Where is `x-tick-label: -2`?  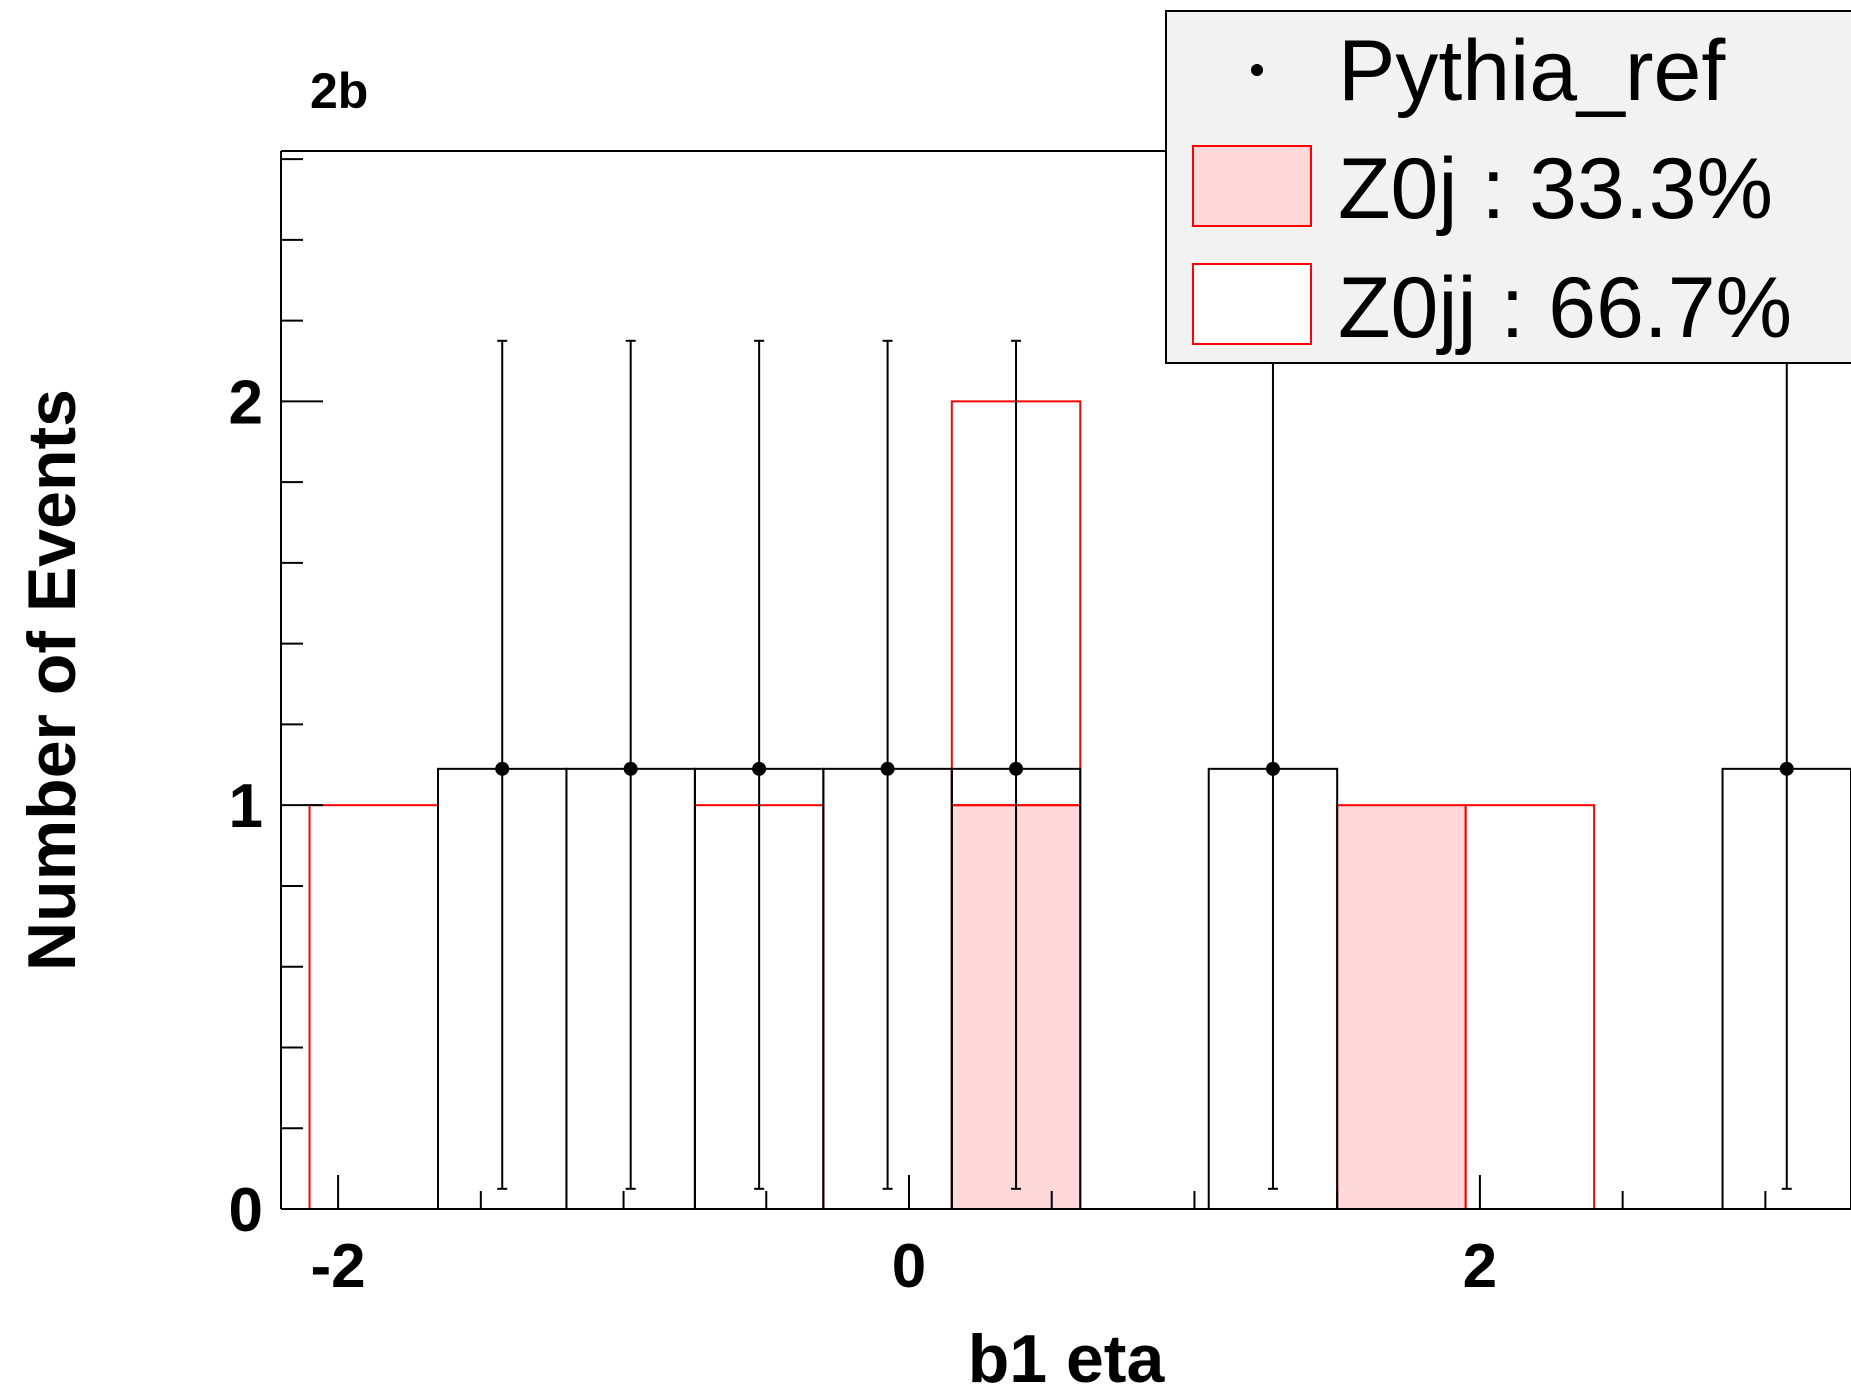
x-tick-label: -2 is located at coordinates (338, 1266).